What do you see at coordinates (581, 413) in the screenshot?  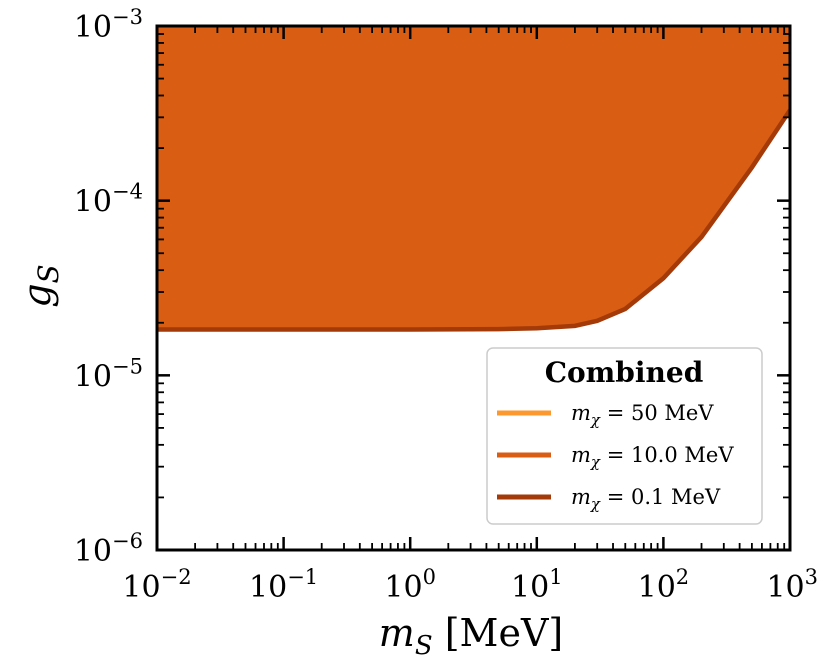 I see `legend-label-0-main: m` at bounding box center [581, 413].